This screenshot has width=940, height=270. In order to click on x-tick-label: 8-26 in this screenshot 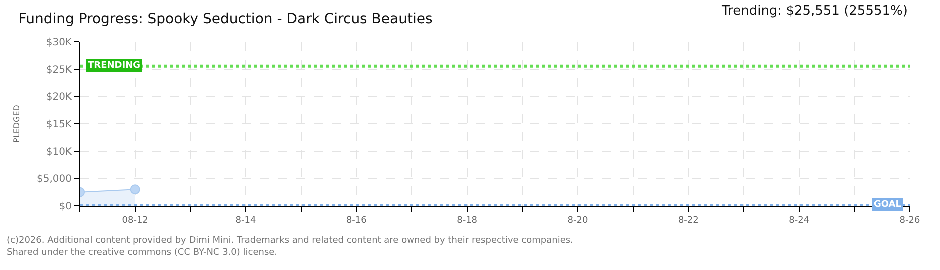, I will do `click(910, 221)`.